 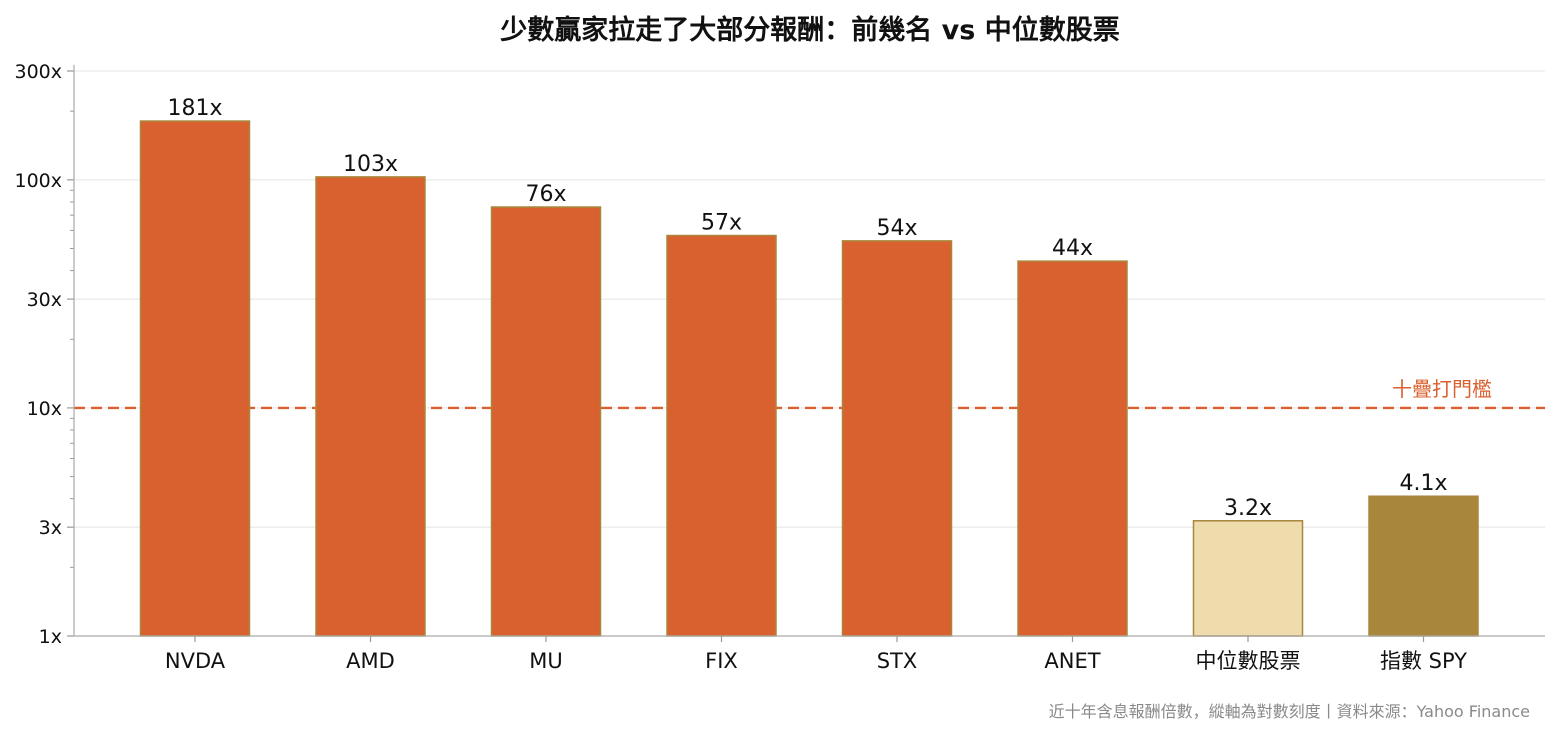 What do you see at coordinates (1072, 248) in the screenshot?
I see `data-label: 44x` at bounding box center [1072, 248].